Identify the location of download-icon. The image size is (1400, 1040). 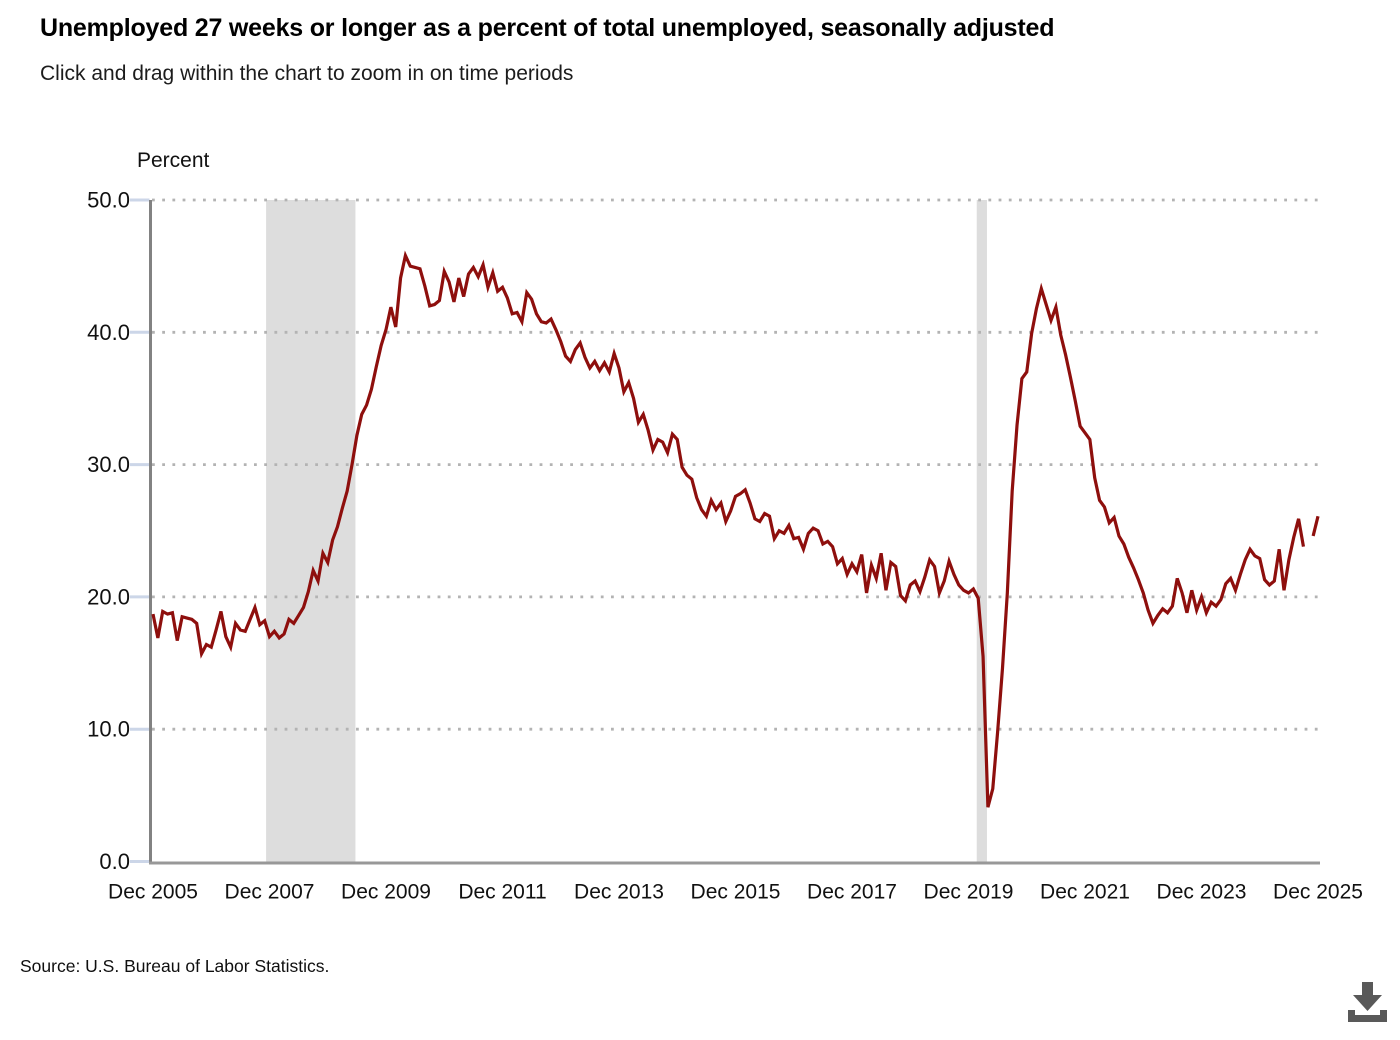
(1367, 1002).